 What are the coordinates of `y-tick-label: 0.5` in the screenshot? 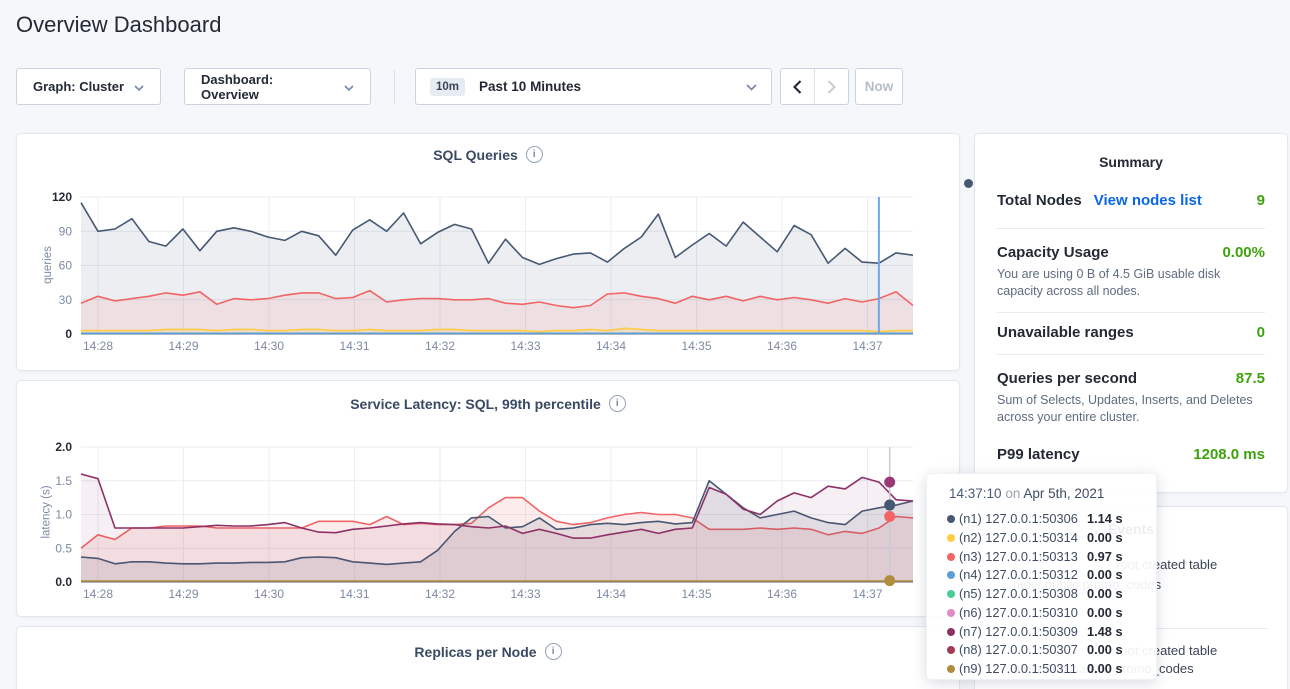 It's located at (63, 548).